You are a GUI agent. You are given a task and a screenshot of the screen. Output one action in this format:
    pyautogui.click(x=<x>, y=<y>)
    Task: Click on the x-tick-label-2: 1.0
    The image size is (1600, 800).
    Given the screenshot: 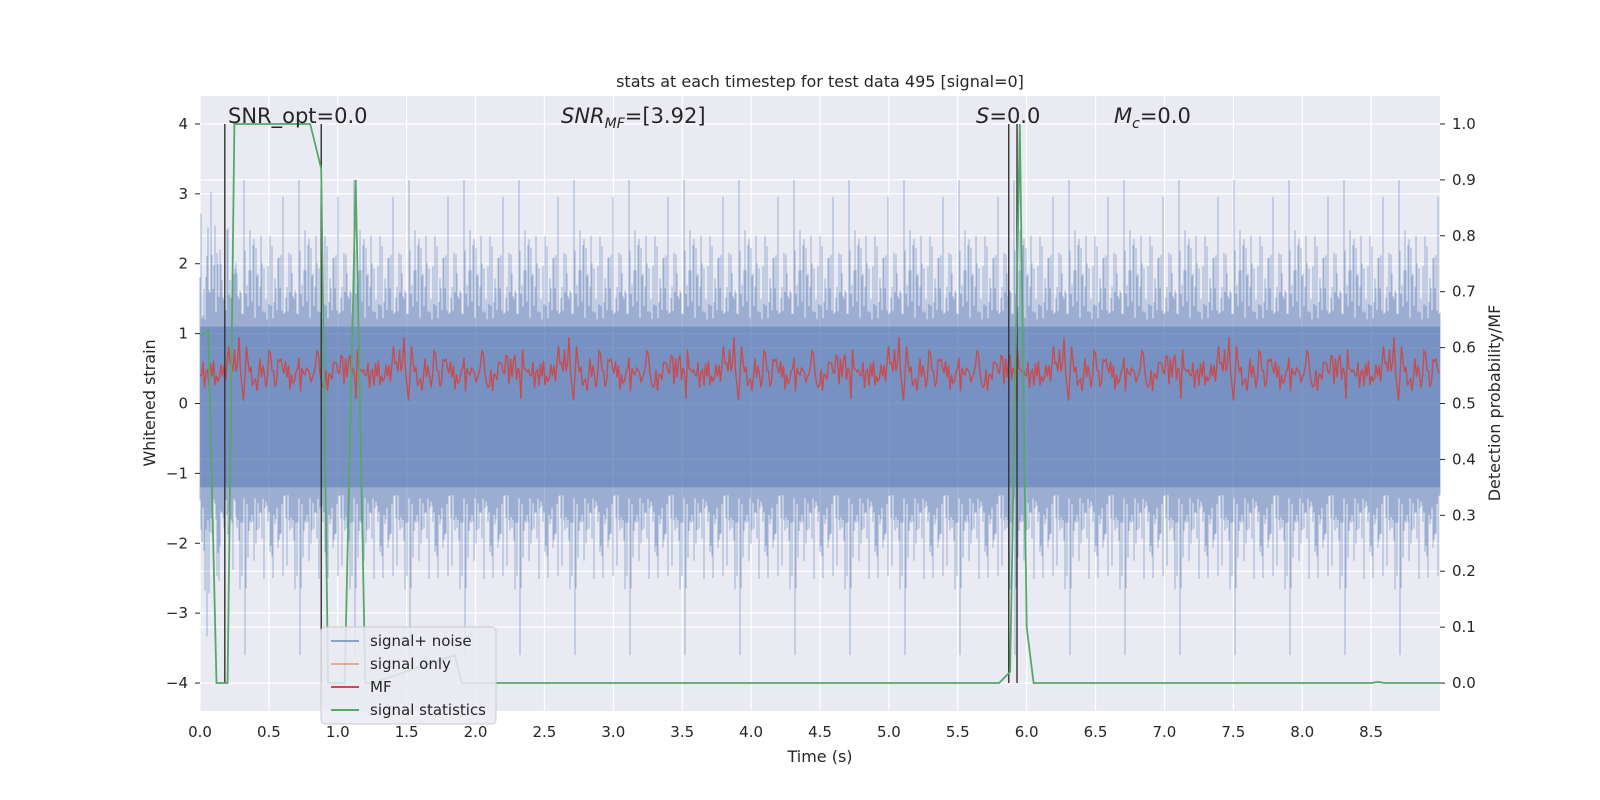 What is the action you would take?
    pyautogui.click(x=338, y=732)
    